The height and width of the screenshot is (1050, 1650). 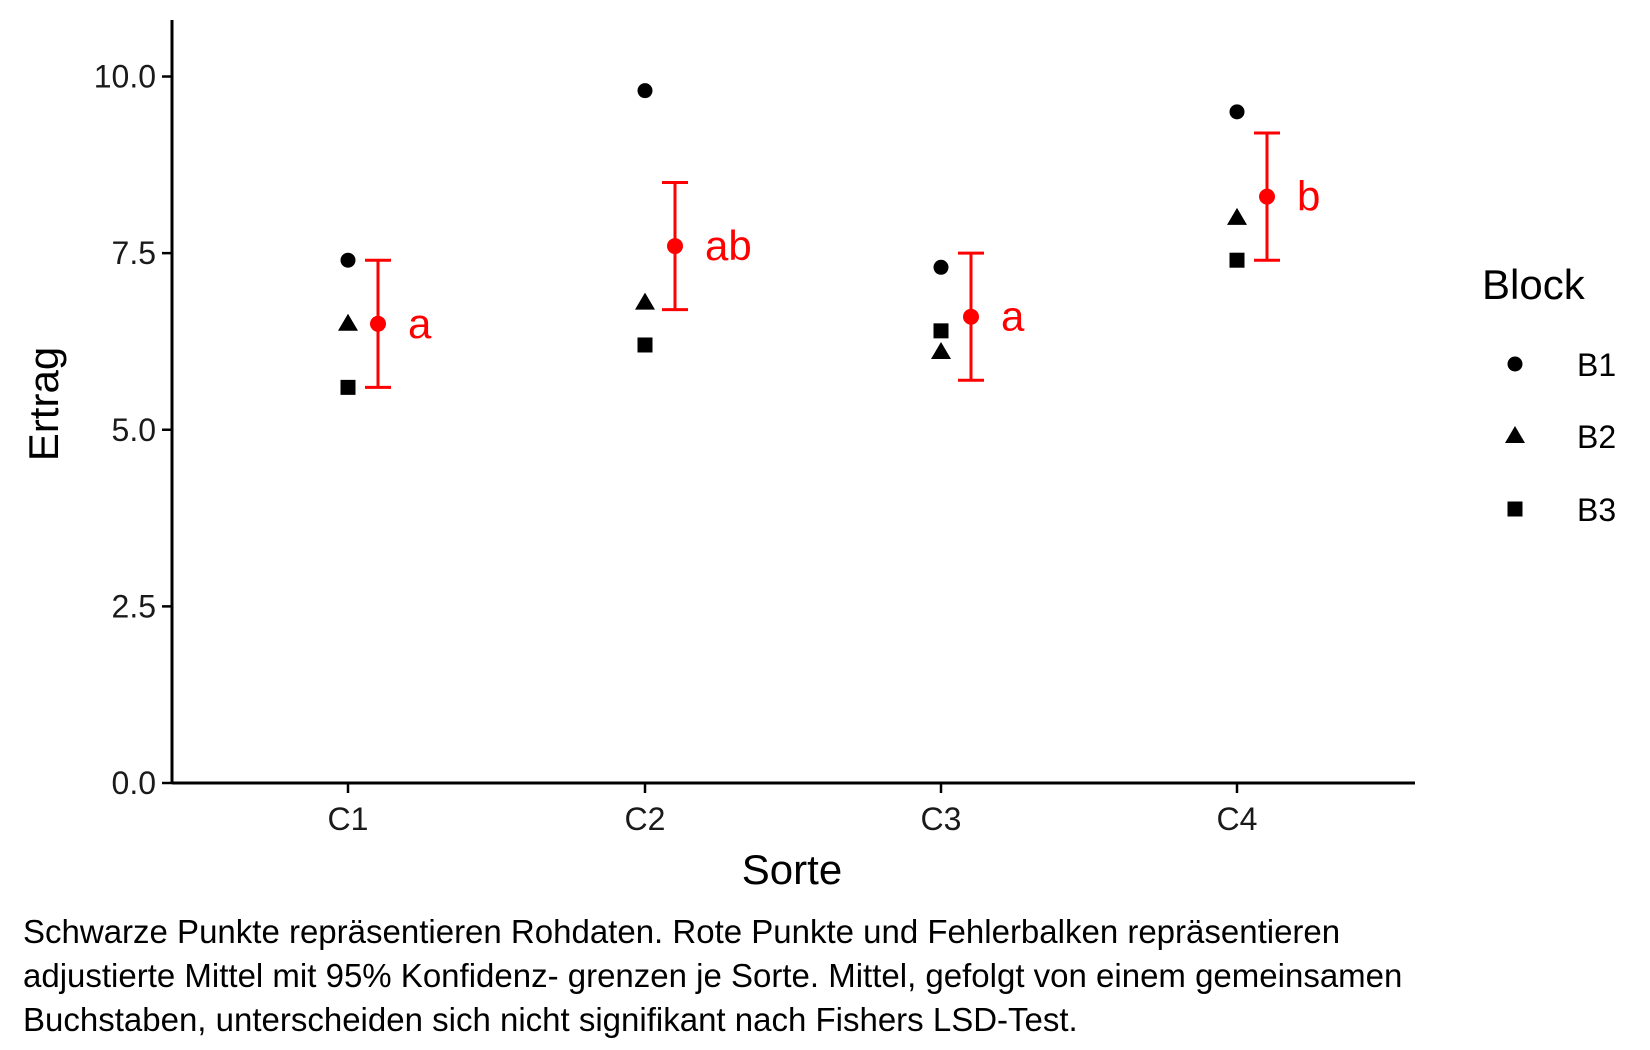 I want to click on x-tick-label: C1, so click(x=348, y=819).